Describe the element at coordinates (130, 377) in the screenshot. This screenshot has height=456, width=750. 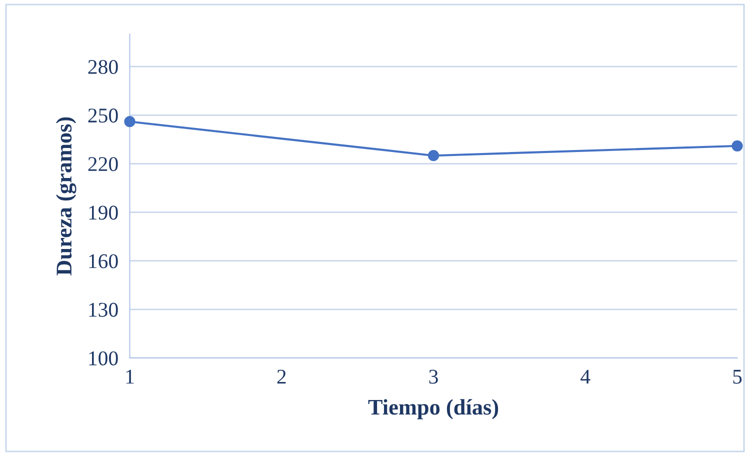
I see `x-tick-label: 1` at that location.